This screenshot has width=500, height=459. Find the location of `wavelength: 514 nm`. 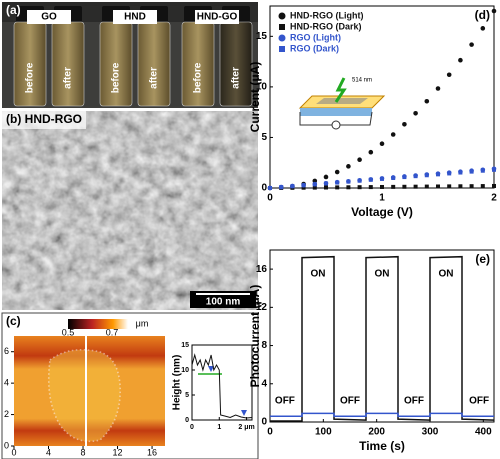

wavelength: 514 nm is located at coordinates (362, 81).